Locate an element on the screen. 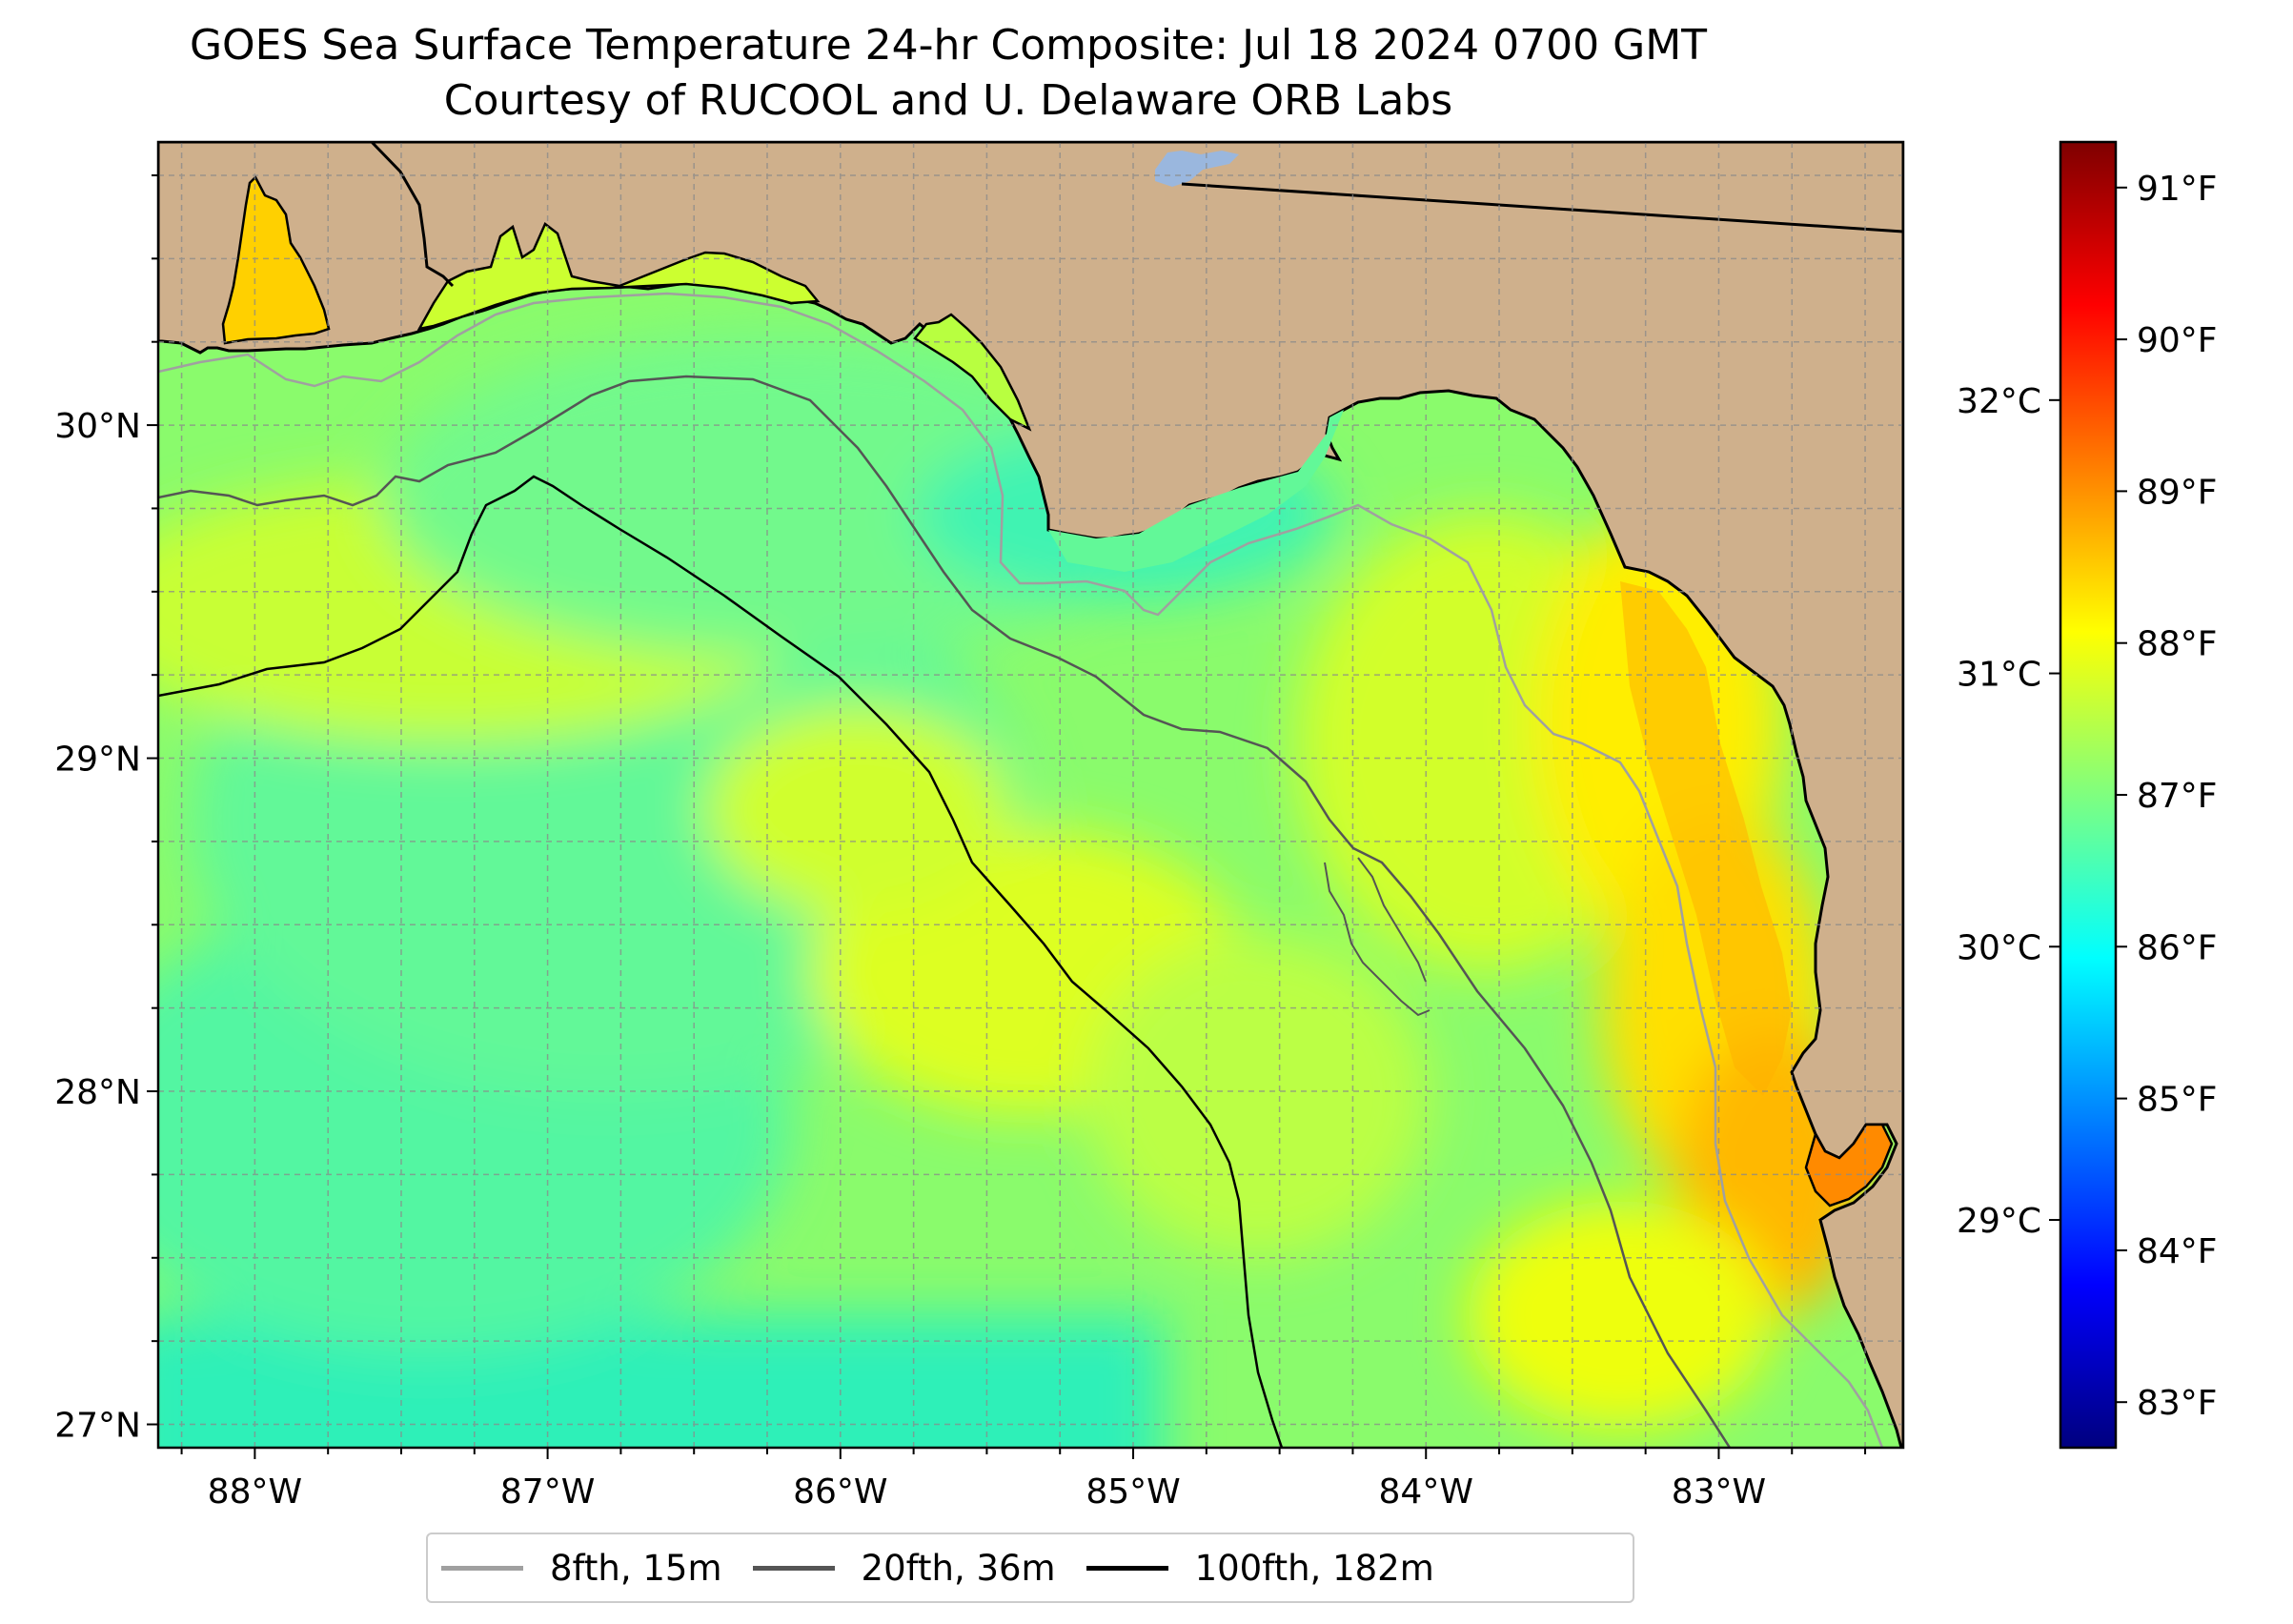  legend-item-8fth: 8fth, 15m is located at coordinates (581, 1568).